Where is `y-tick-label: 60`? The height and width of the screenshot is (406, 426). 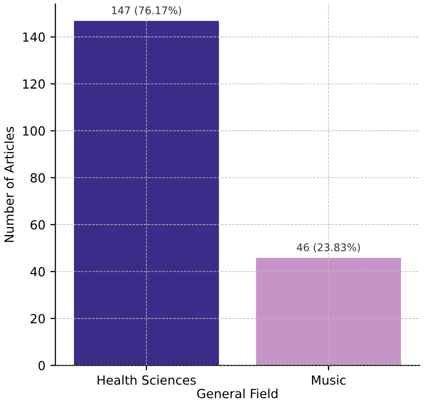
y-tick-label: 60 is located at coordinates (37, 225).